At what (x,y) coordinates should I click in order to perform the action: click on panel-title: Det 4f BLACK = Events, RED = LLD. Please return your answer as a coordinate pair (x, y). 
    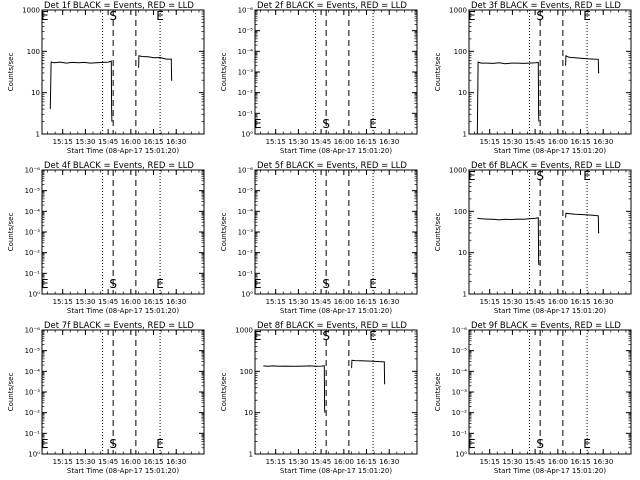
    Looking at the image, I should click on (119, 166).